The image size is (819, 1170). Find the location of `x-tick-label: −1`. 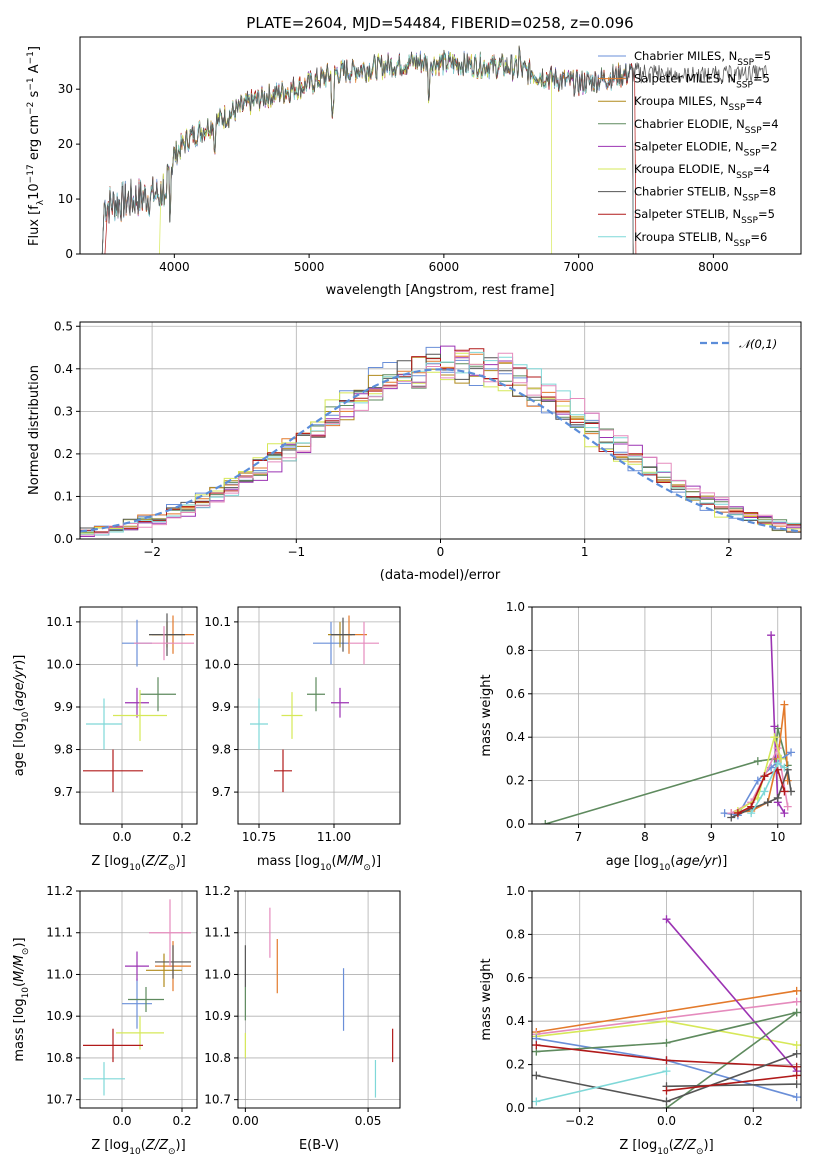

x-tick-label: −1 is located at coordinates (296, 552).